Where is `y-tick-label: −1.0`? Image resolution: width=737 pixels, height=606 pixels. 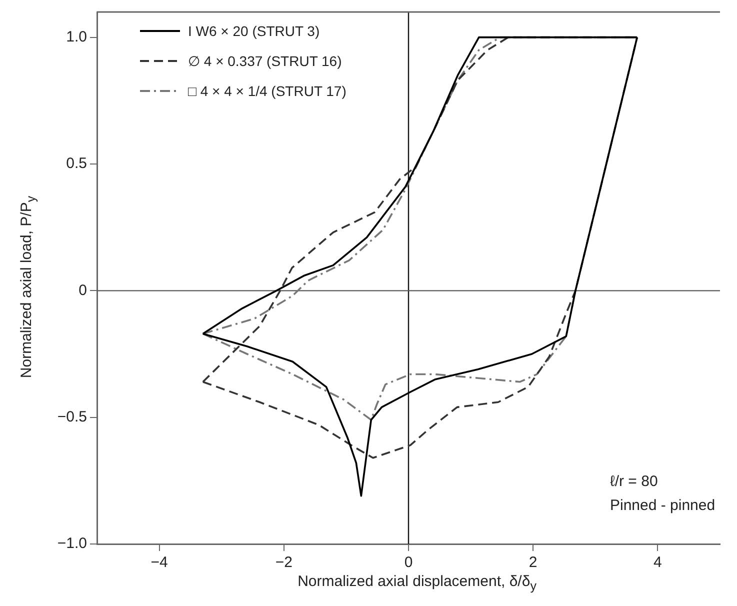 y-tick-label: −1.0 is located at coordinates (72, 543).